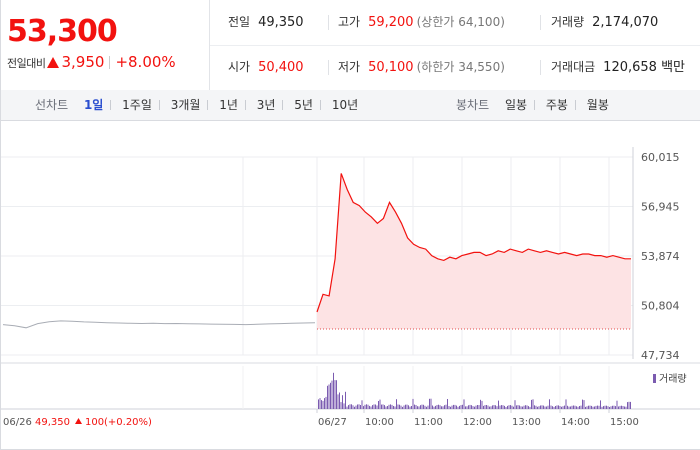 The image size is (700, 450). Describe the element at coordinates (660, 355) in the screenshot. I see `y-tick-label: 47,734` at that location.